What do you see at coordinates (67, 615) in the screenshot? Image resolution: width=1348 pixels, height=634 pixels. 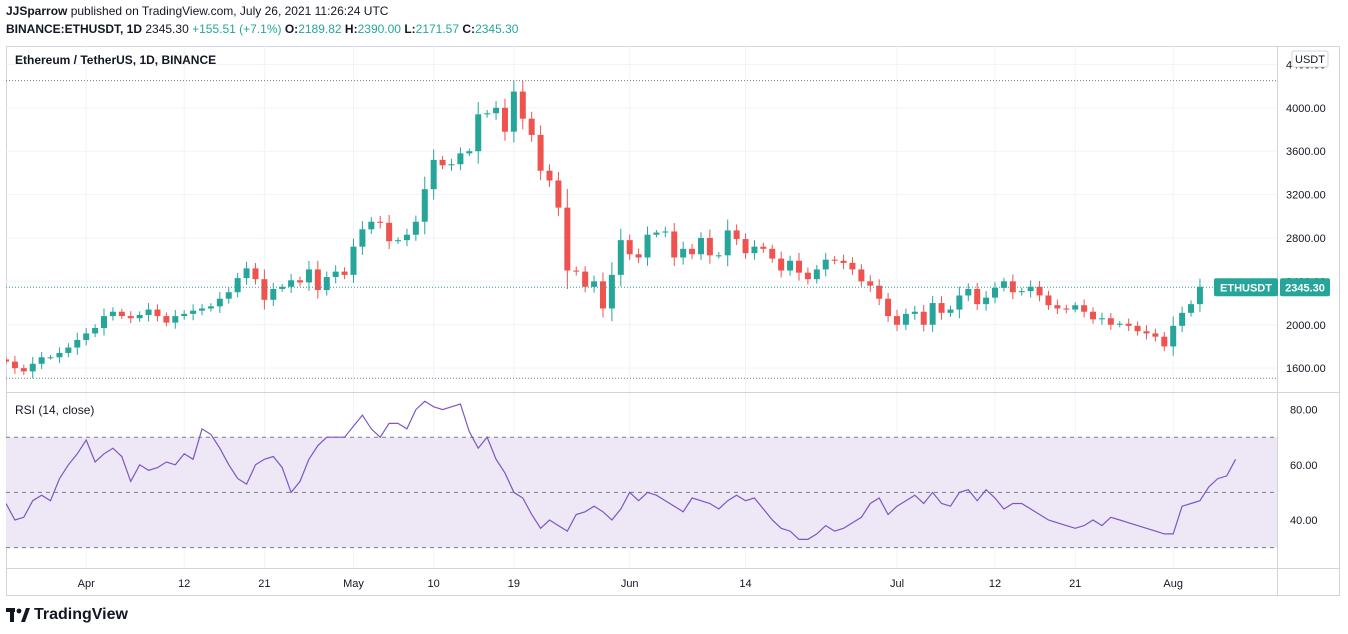 I see `tradingview-logo: TradingView` at bounding box center [67, 615].